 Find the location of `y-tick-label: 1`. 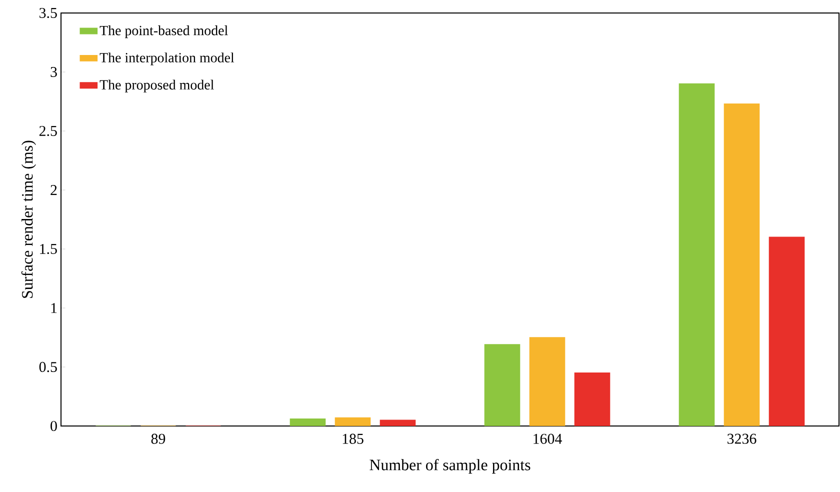

y-tick-label: 1 is located at coordinates (54, 308).